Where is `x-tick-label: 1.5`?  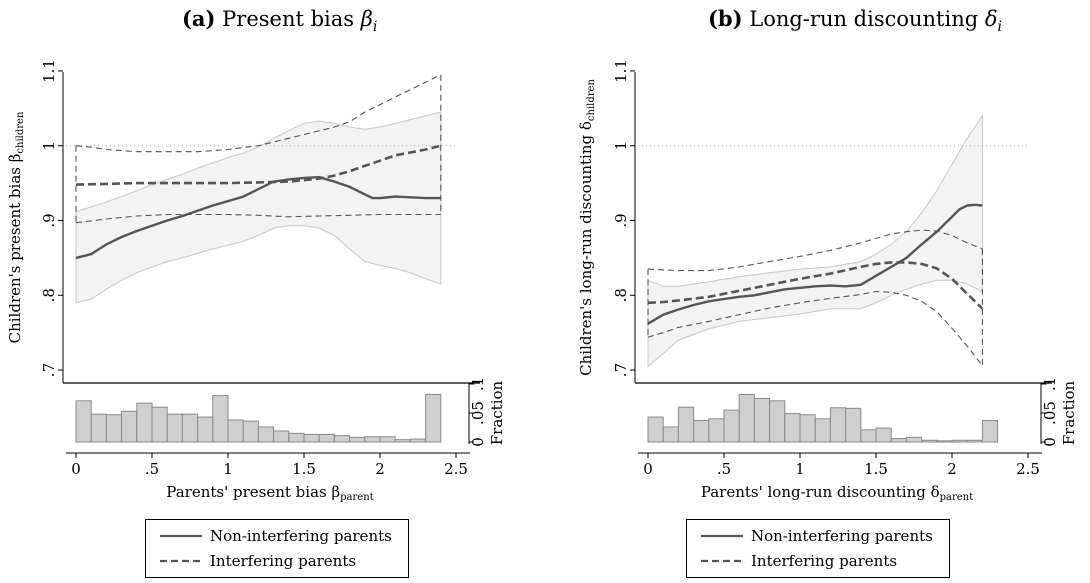
x-tick-label: 1.5 is located at coordinates (304, 469).